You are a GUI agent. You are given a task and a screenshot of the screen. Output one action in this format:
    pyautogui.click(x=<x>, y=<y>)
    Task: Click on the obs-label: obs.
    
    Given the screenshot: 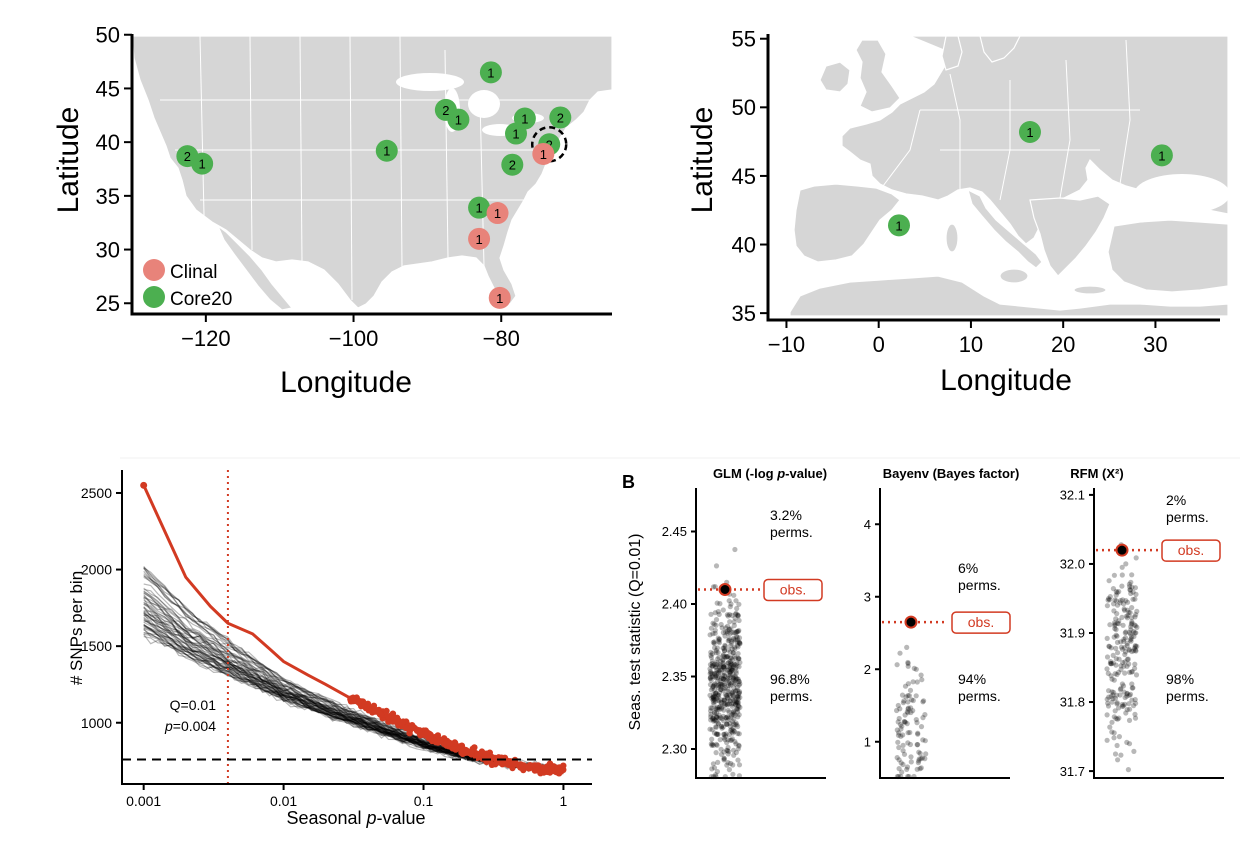 What is the action you would take?
    pyautogui.click(x=981, y=622)
    